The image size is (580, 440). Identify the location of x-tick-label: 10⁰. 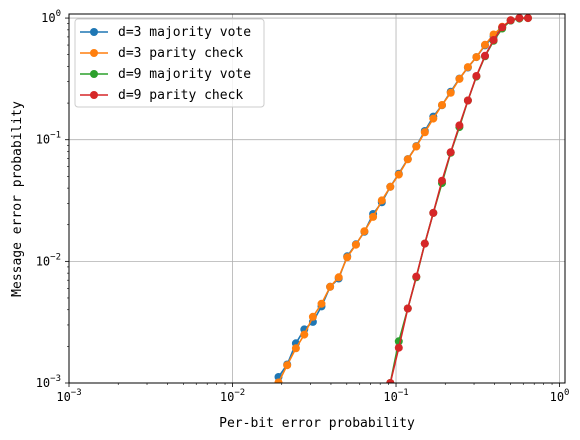
(560, 396).